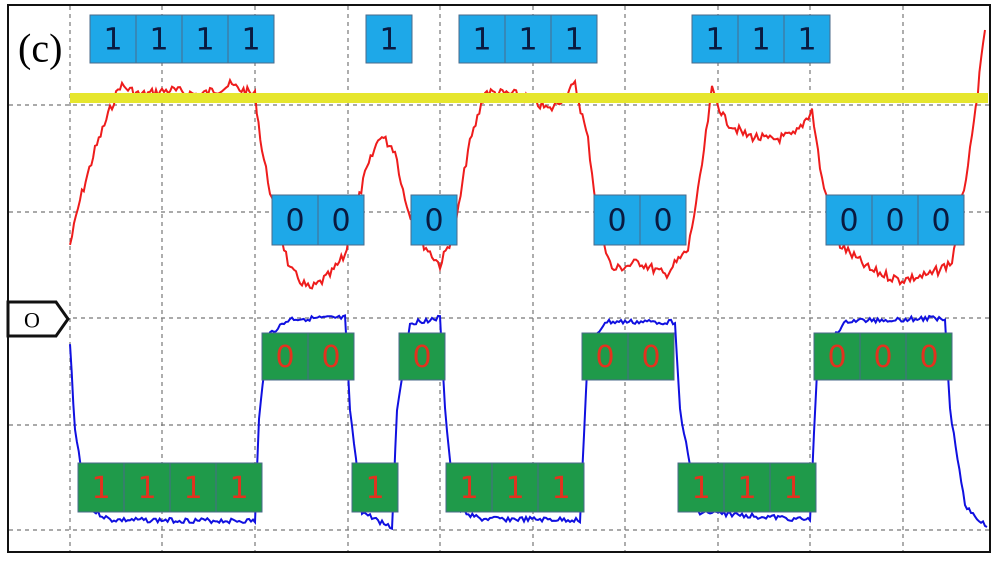  I want to click on panel-label: (c), so click(40, 48).